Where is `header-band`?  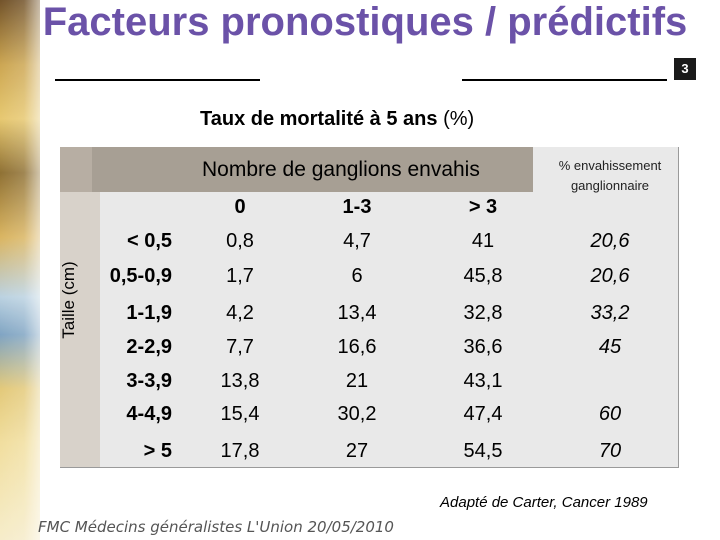 header-band is located at coordinates (312, 169).